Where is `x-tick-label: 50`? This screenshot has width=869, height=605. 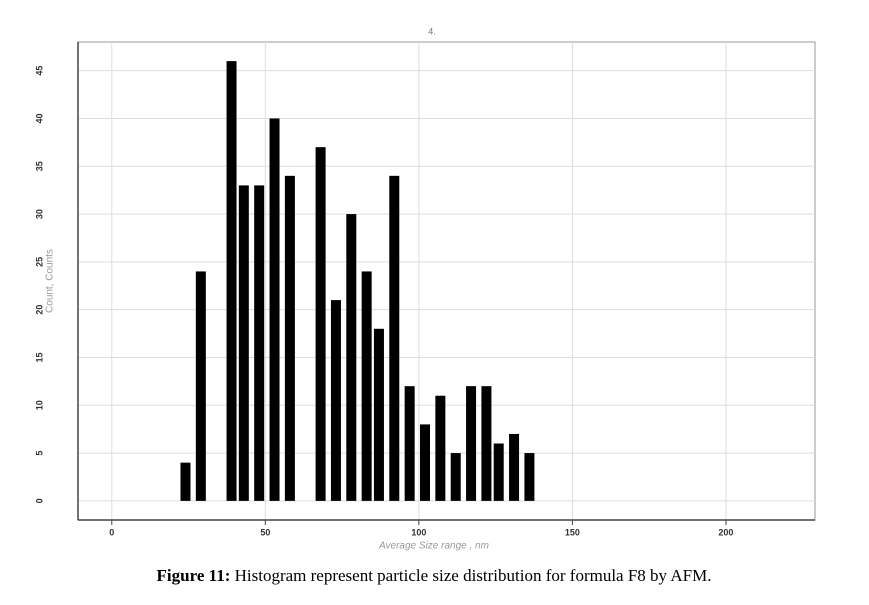 x-tick-label: 50 is located at coordinates (265, 532).